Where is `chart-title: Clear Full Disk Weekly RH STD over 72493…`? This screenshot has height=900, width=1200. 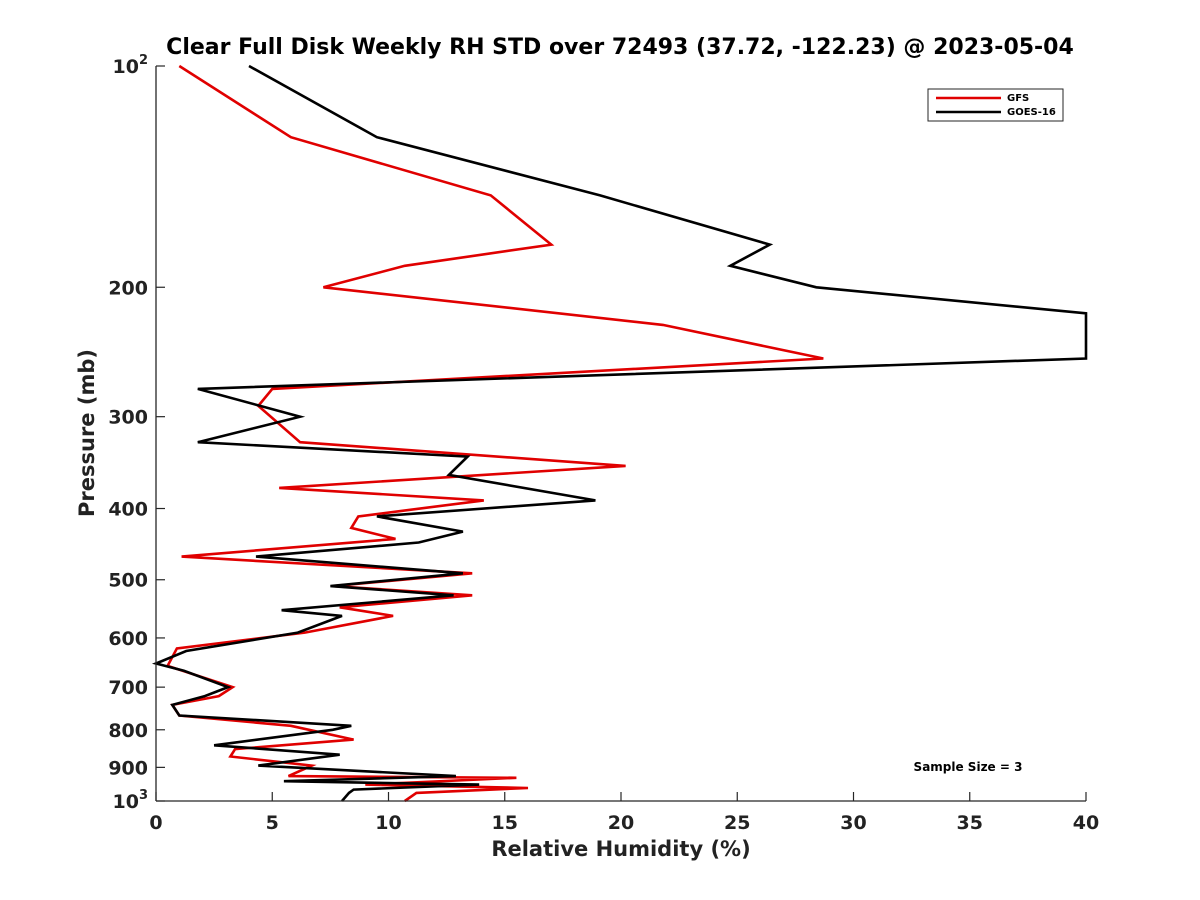
chart-title: Clear Full Disk Weekly RH STD over 72493… is located at coordinates (620, 47).